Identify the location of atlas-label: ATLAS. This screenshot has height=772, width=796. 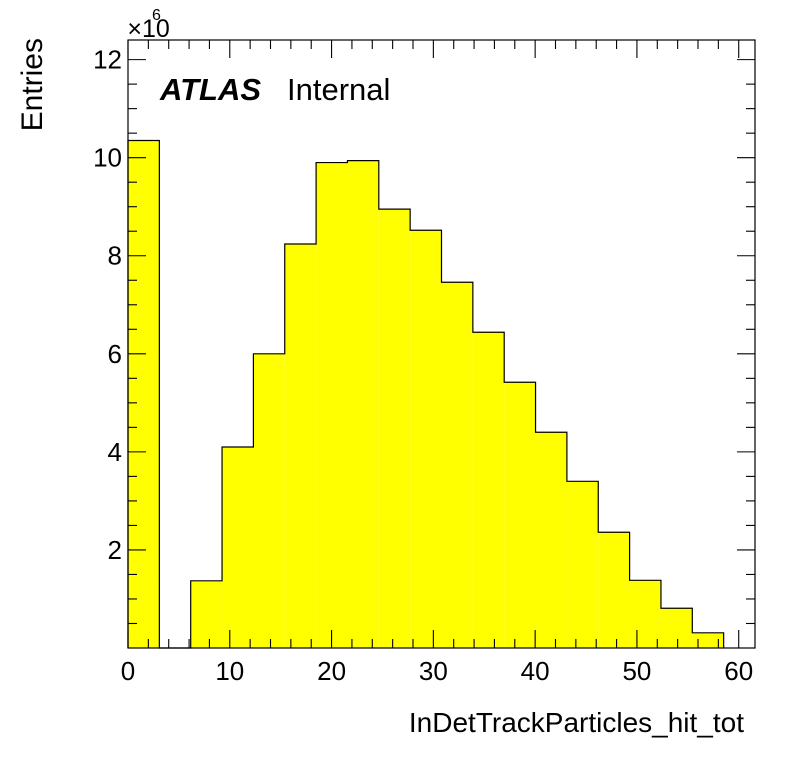
(210, 89).